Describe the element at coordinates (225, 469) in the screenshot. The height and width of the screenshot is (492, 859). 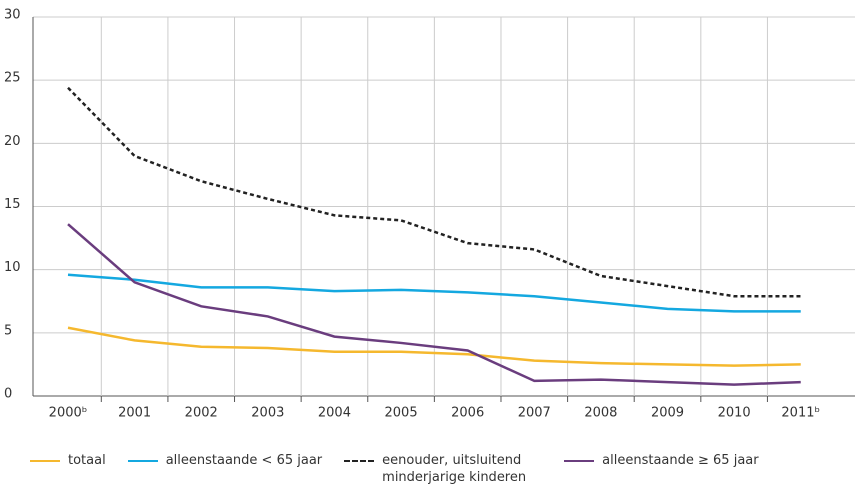
I see `legend-item: alleenstaande < 65 jaar` at that location.